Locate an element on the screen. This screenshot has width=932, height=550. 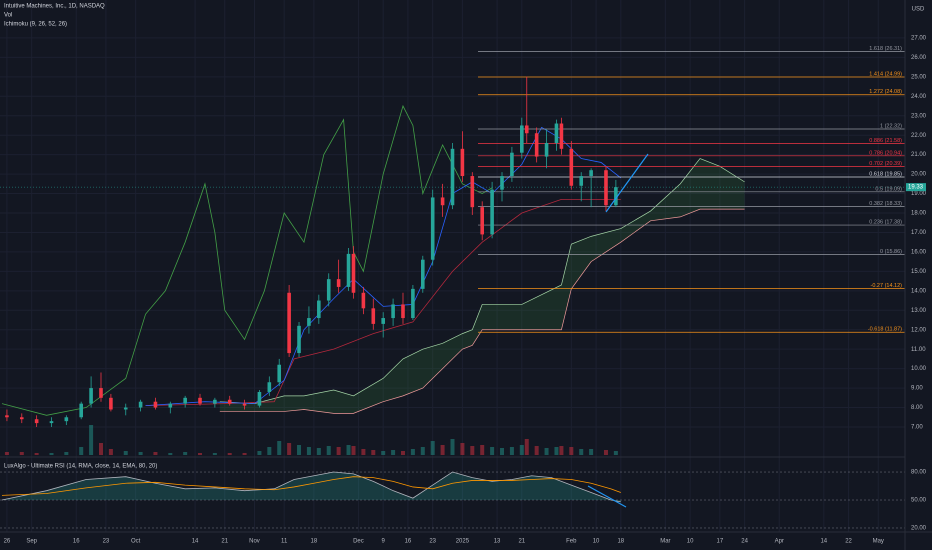
x-tick-label: 13 is located at coordinates (497, 542).